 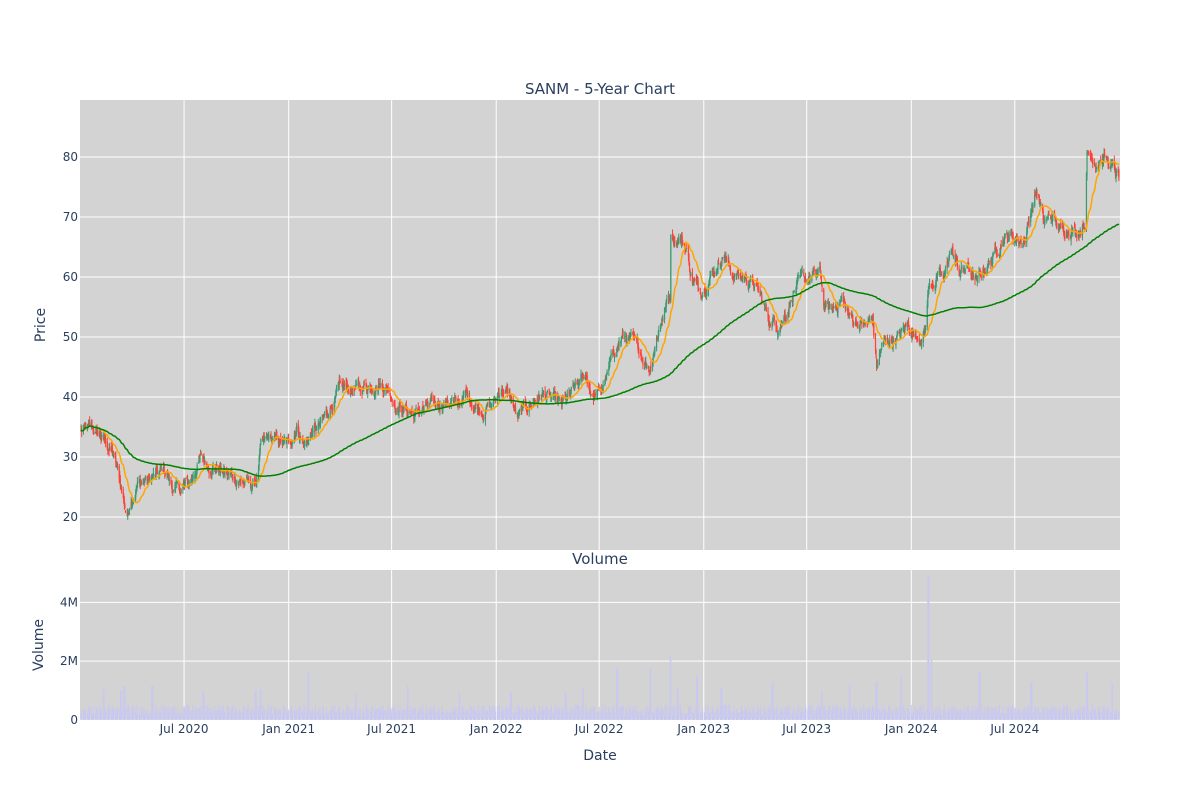 I want to click on price-y-tick-label: 80, so click(x=70, y=157).